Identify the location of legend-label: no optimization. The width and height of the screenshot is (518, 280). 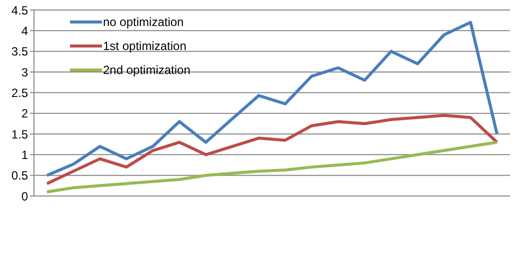
(143, 22).